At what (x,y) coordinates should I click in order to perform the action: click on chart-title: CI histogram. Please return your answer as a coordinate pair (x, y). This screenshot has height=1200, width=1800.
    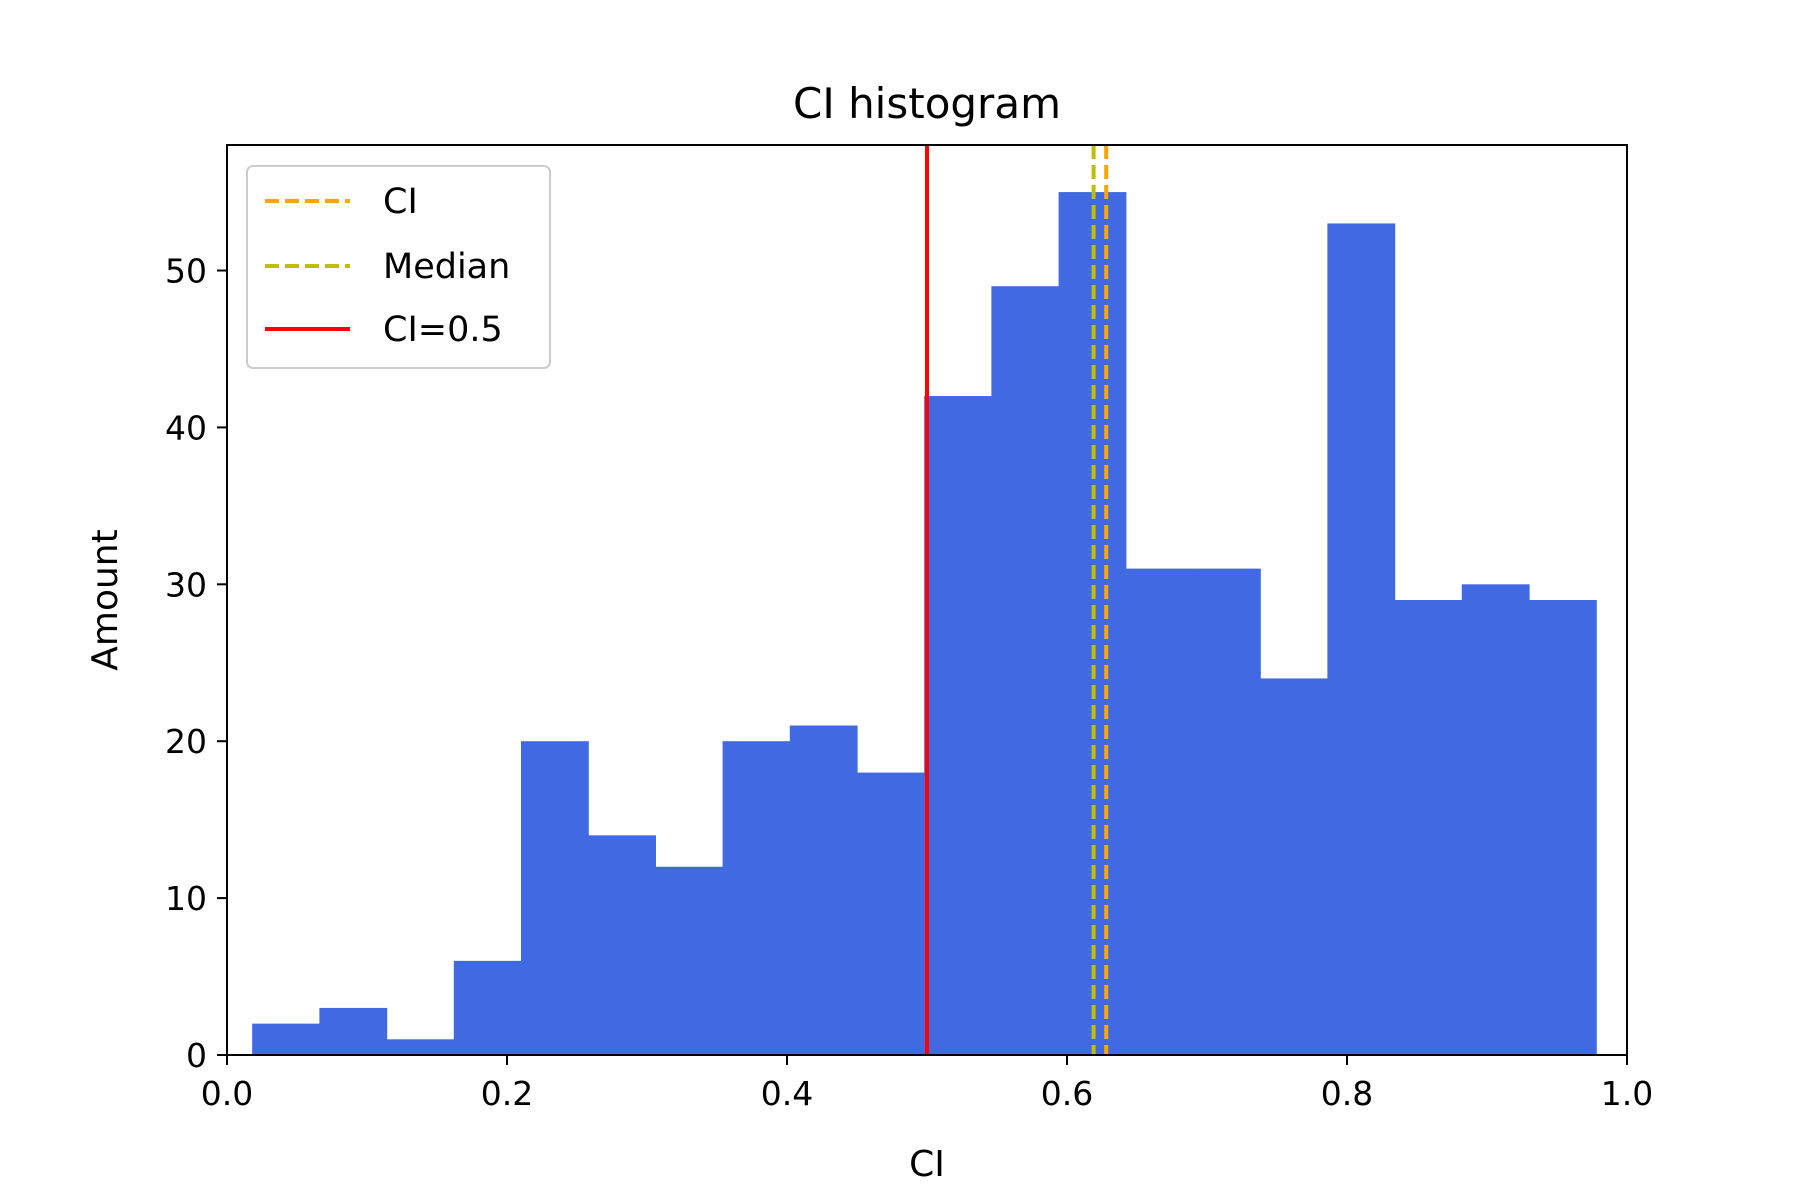
    Looking at the image, I should click on (927, 103).